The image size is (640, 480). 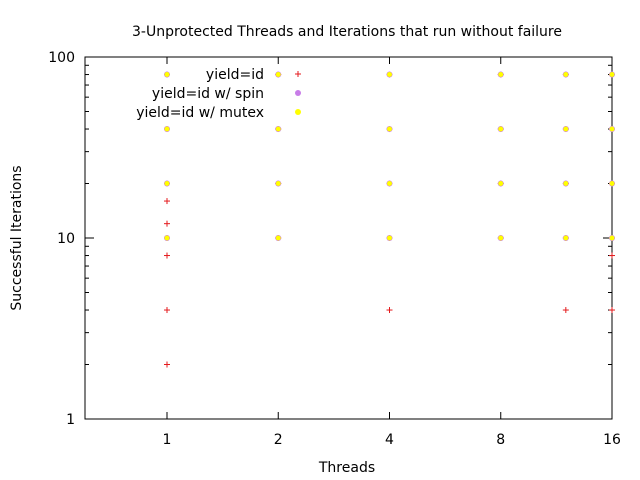 I want to click on x-tick-label: 1, so click(x=167, y=440).